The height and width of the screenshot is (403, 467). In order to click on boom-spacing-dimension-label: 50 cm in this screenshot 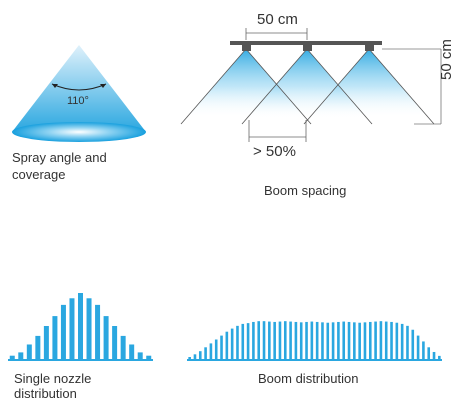, I will do `click(277, 19)`.